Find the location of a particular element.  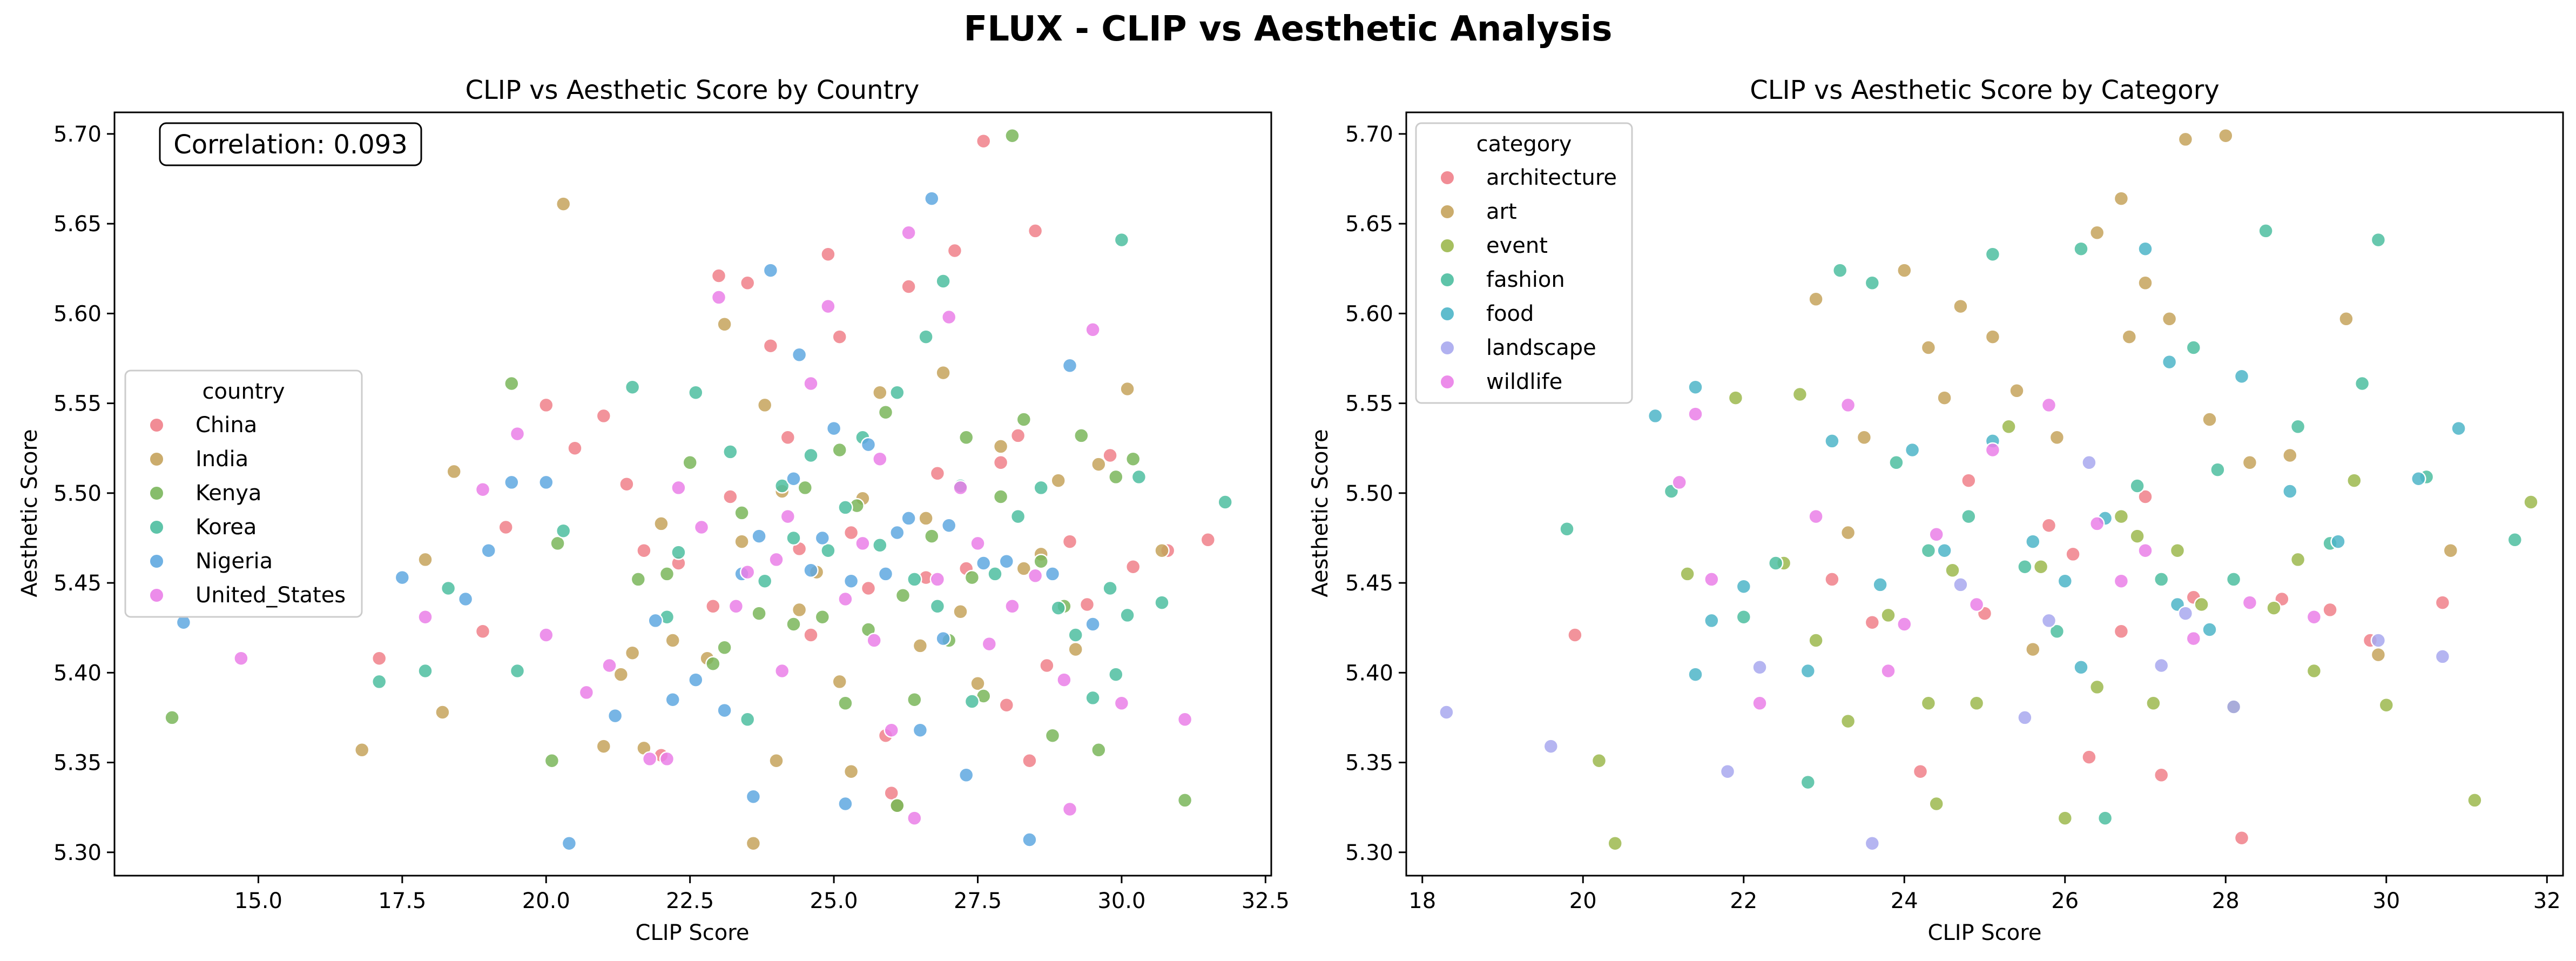

left-y-tick-label: 5.50 is located at coordinates (77, 493).